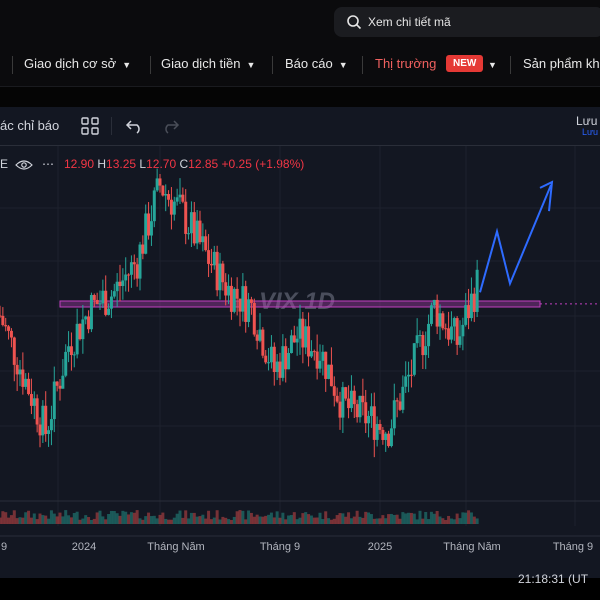  I want to click on indicators-button: ác chỉ báo, so click(30, 125).